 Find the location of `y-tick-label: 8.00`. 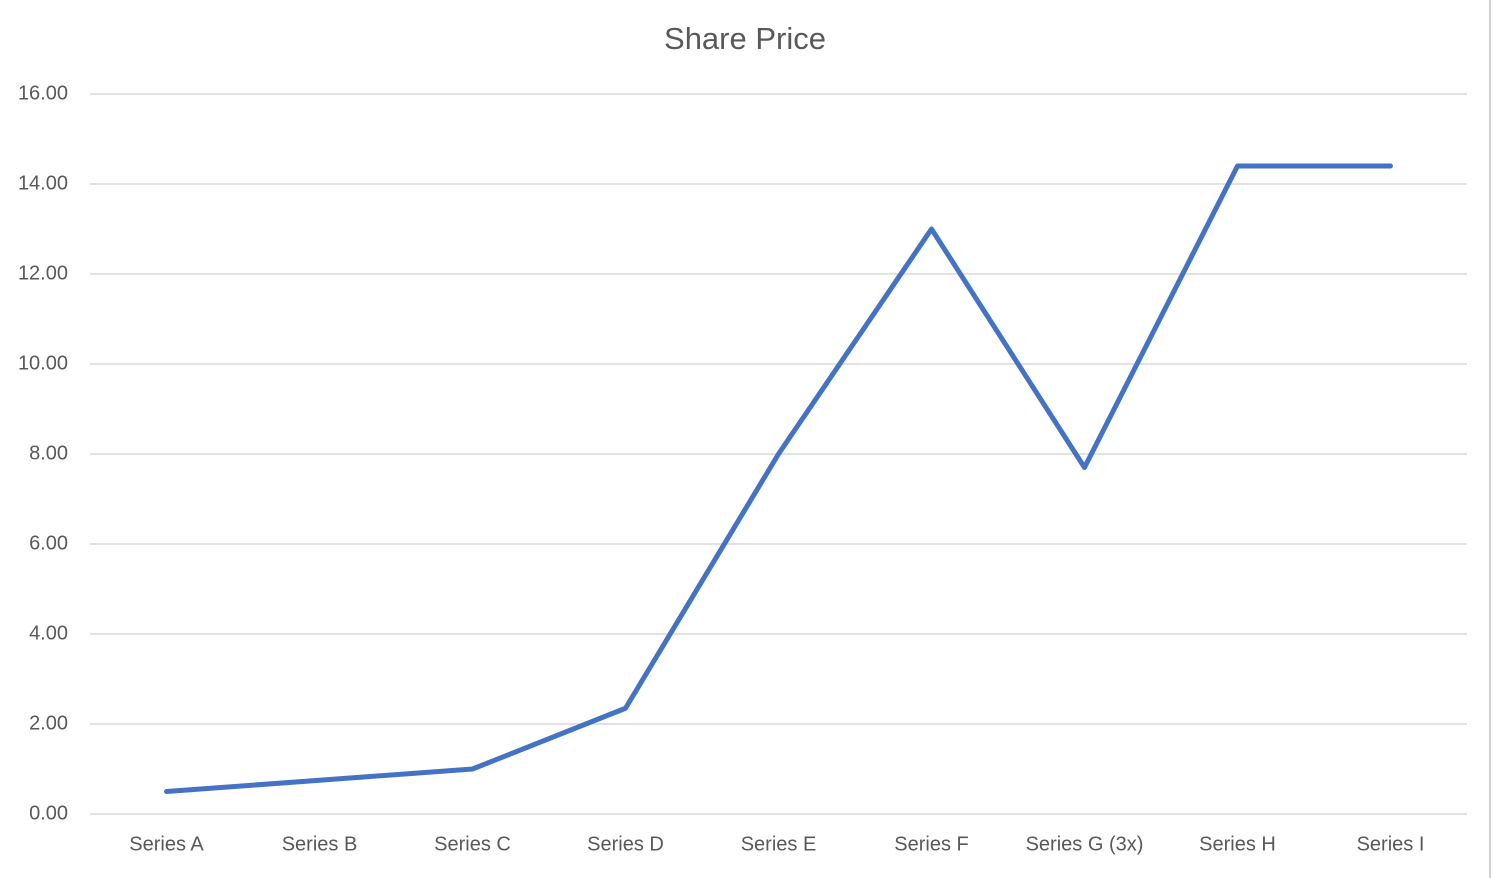

y-tick-label: 8.00 is located at coordinates (48, 453).